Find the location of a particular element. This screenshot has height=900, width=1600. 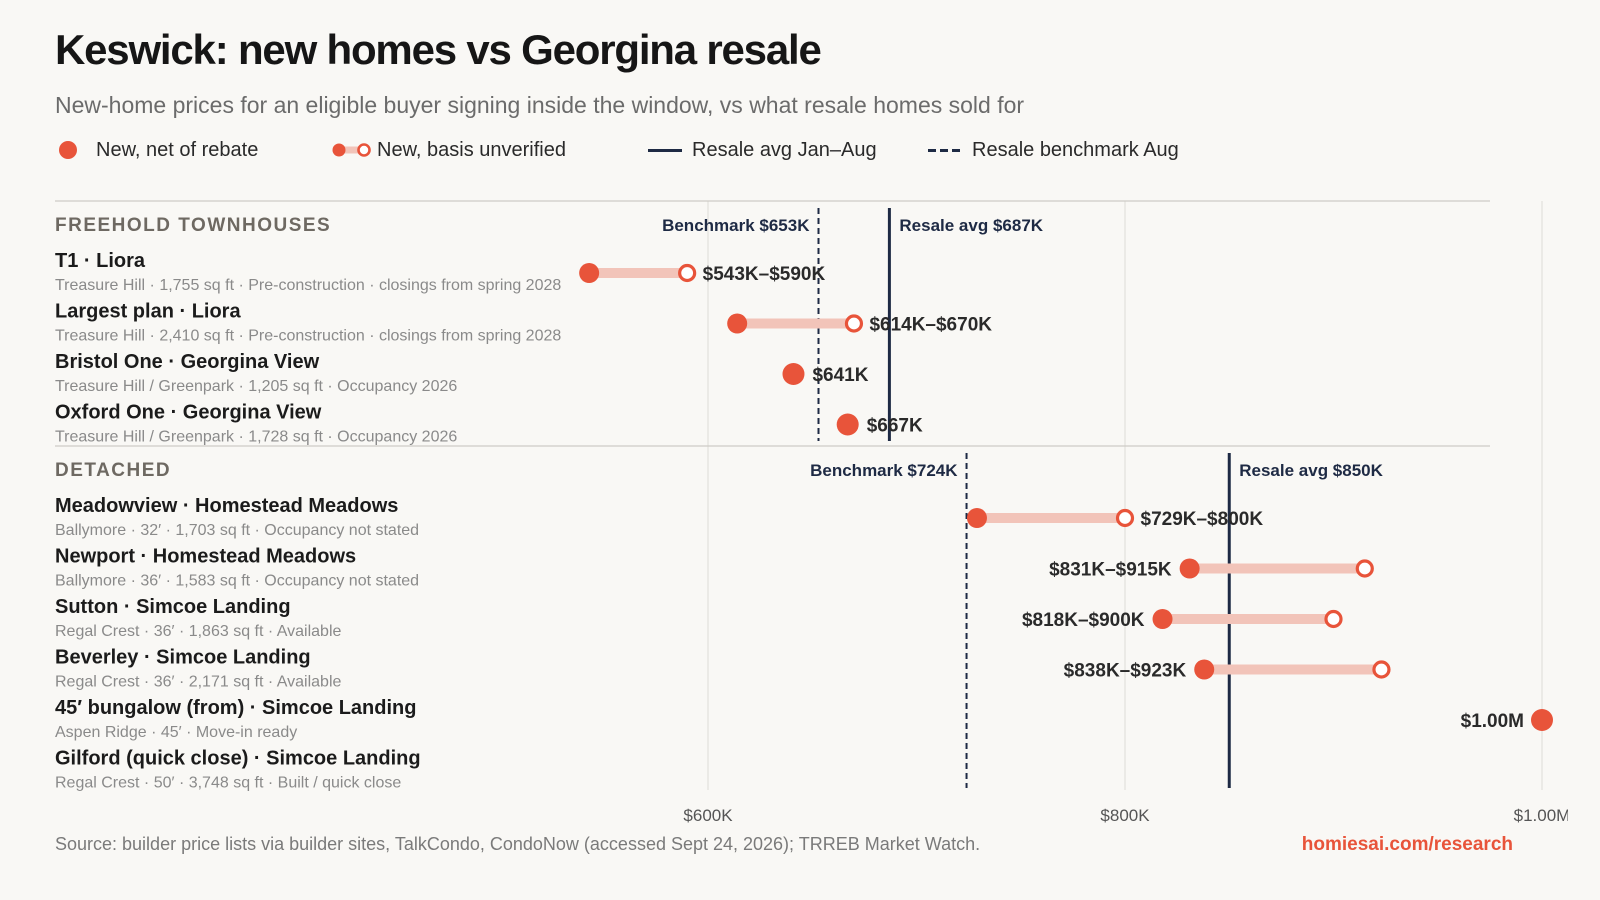

row-name: T1 · Liora is located at coordinates (100, 261).